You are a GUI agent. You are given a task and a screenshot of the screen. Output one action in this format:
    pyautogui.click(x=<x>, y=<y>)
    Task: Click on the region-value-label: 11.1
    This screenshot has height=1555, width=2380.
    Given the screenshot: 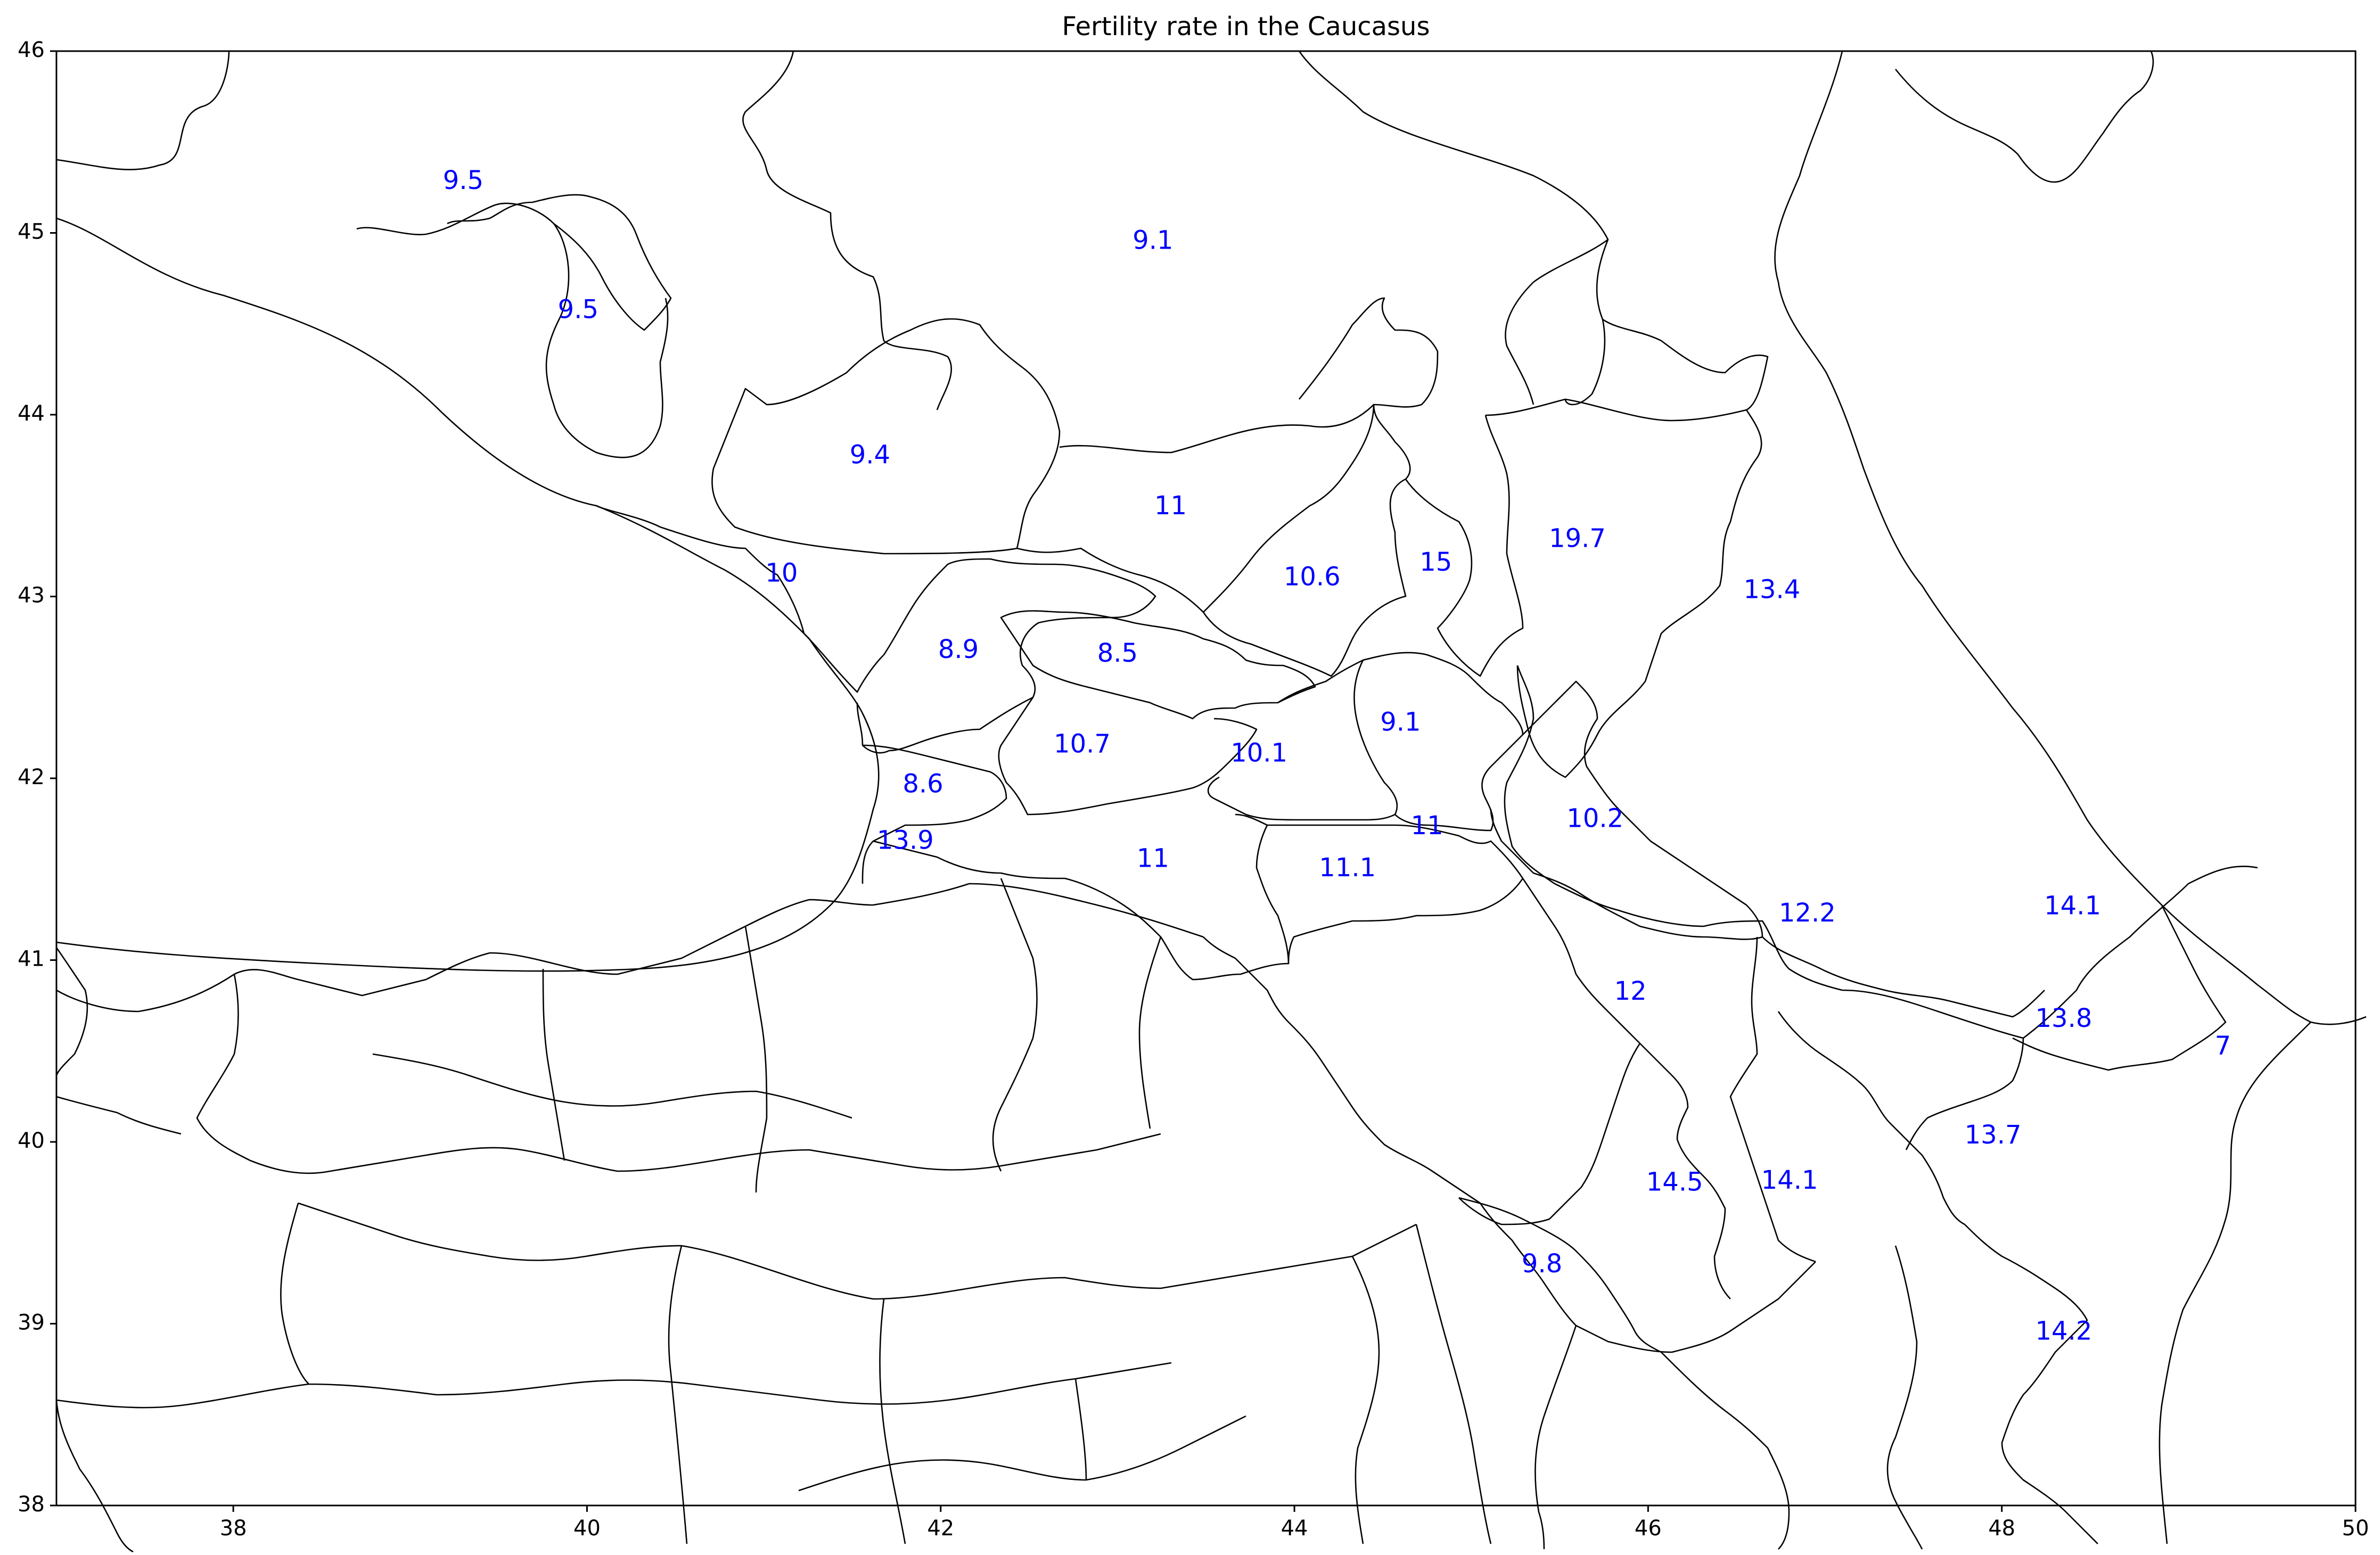 What is the action you would take?
    pyautogui.click(x=1347, y=868)
    